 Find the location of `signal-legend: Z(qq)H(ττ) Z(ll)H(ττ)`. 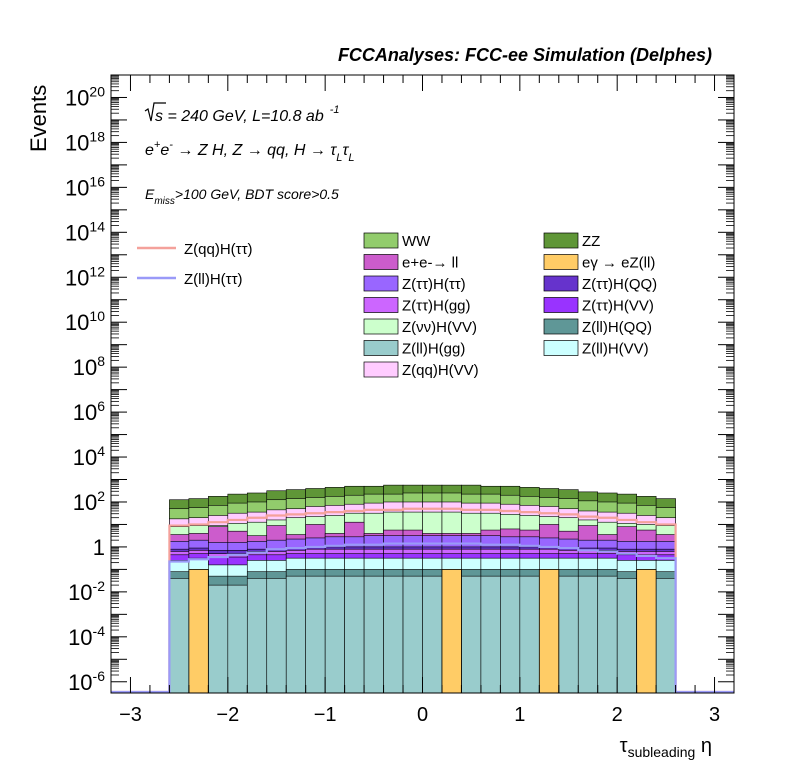

signal-legend: Z(qq)H(ττ) Z(ll)H(ττ) is located at coordinates (195, 264).